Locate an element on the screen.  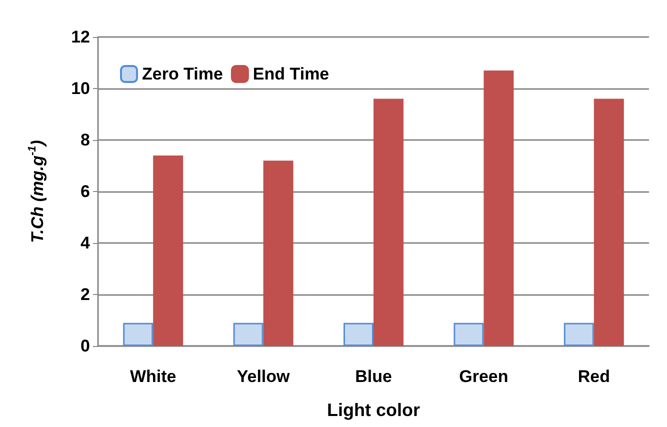
y-tick-label: 6 is located at coordinates (85, 191).